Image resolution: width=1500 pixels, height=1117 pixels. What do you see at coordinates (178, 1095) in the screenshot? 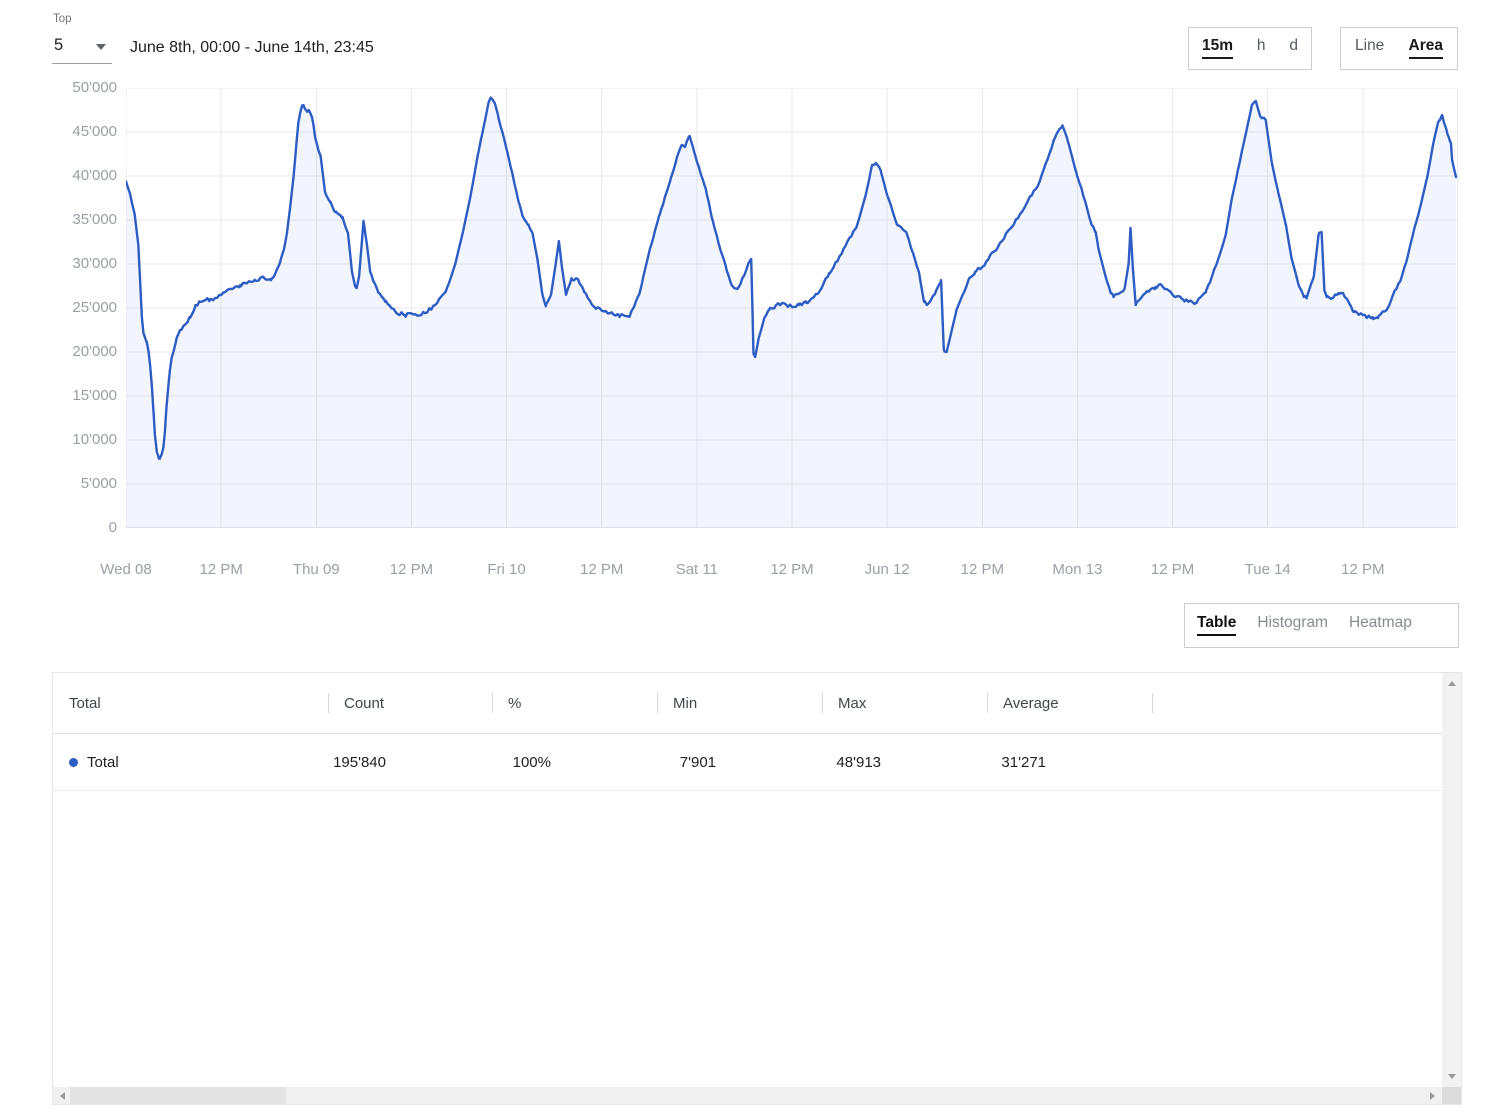
I see `horizontal-scrollbar-thumb` at bounding box center [178, 1095].